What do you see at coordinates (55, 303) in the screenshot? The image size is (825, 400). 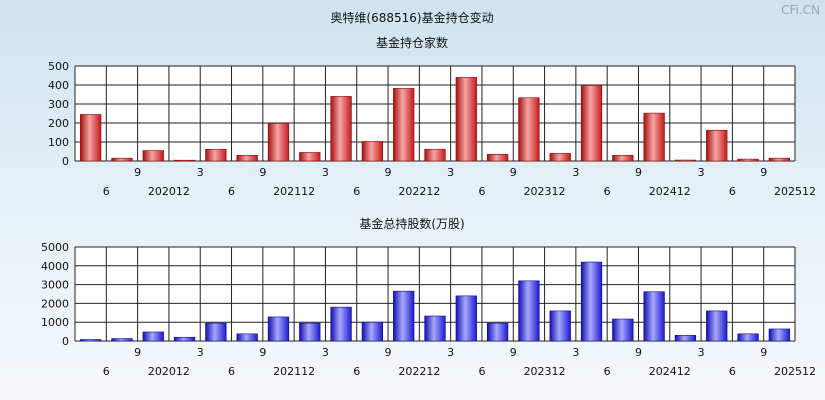 I see `y-tick-label: 2000` at bounding box center [55, 303].